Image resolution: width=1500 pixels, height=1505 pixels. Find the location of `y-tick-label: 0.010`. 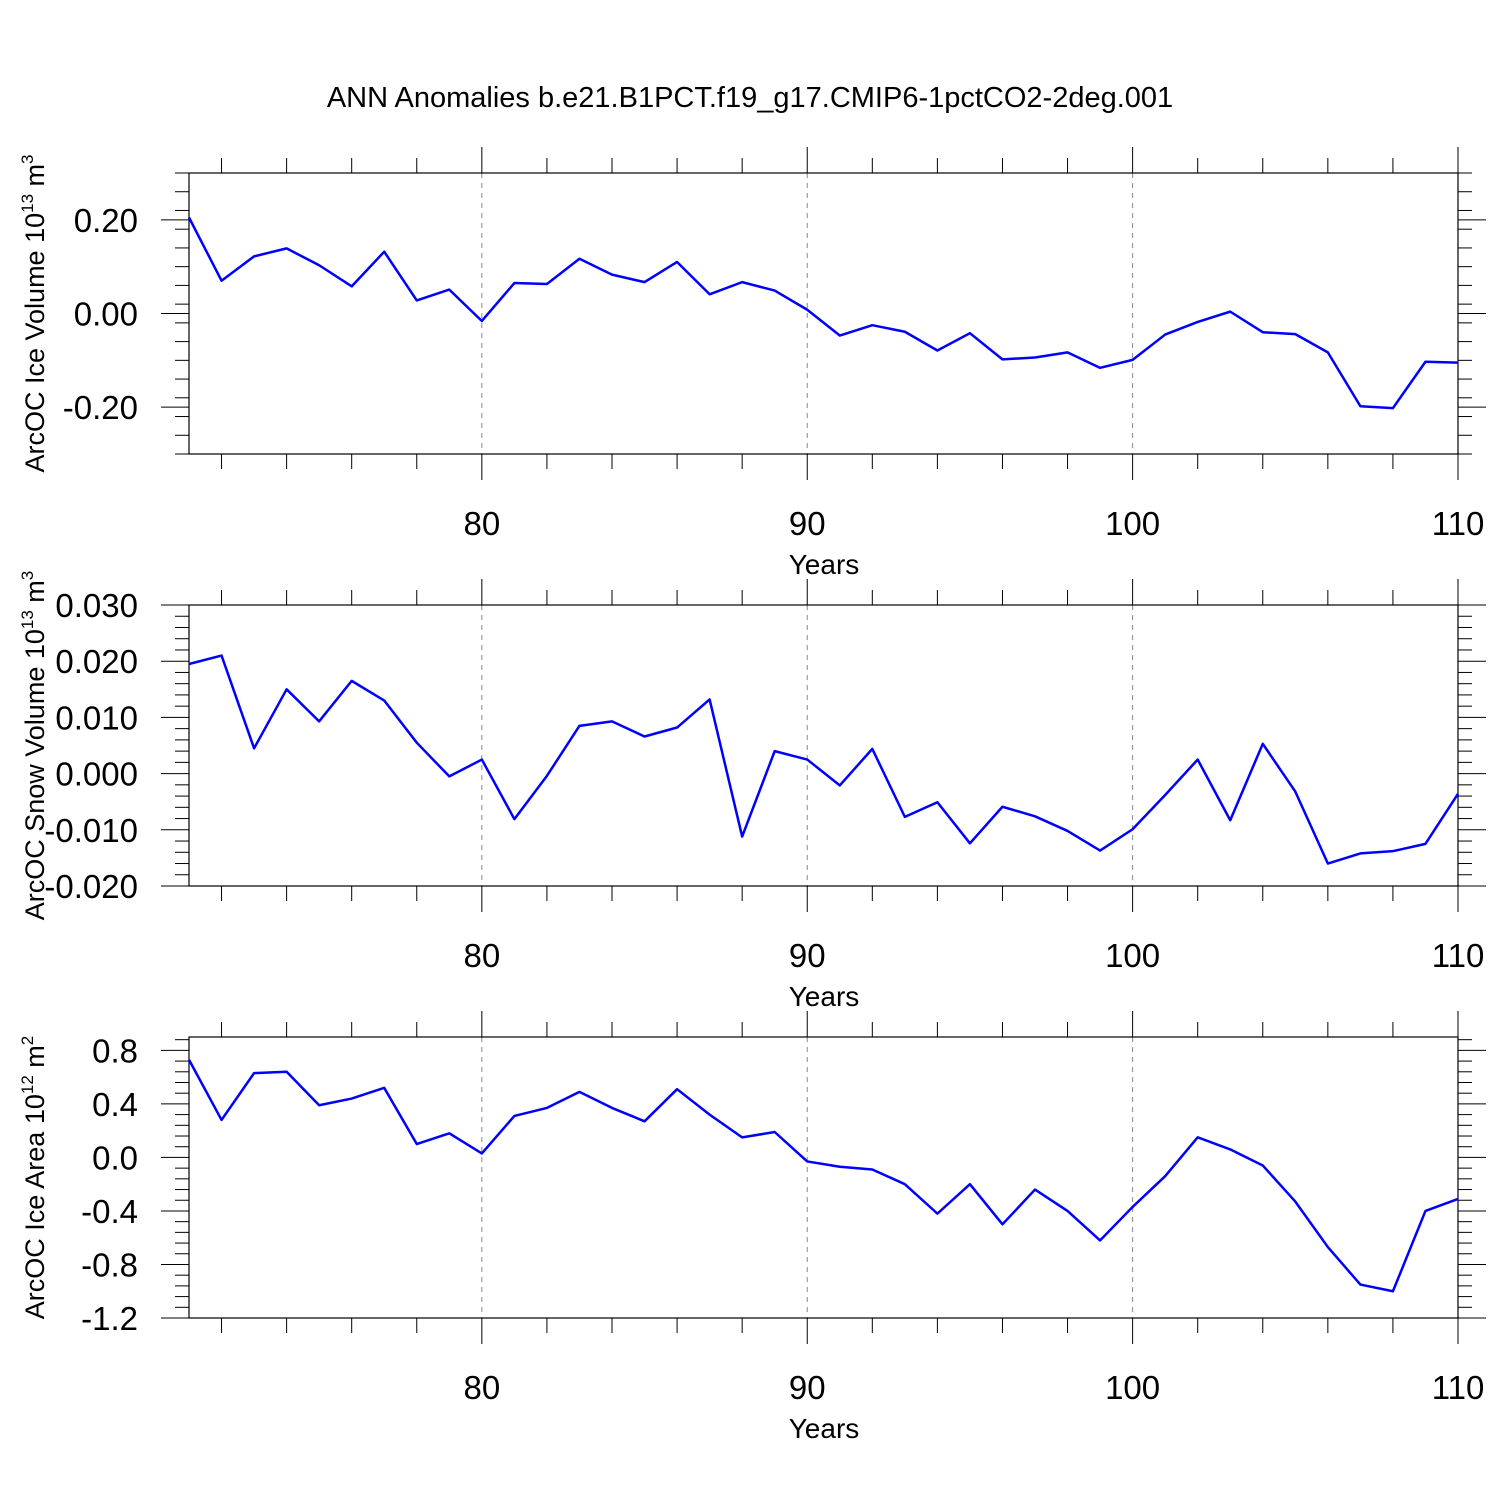

y-tick-label: 0.010 is located at coordinates (96, 717).